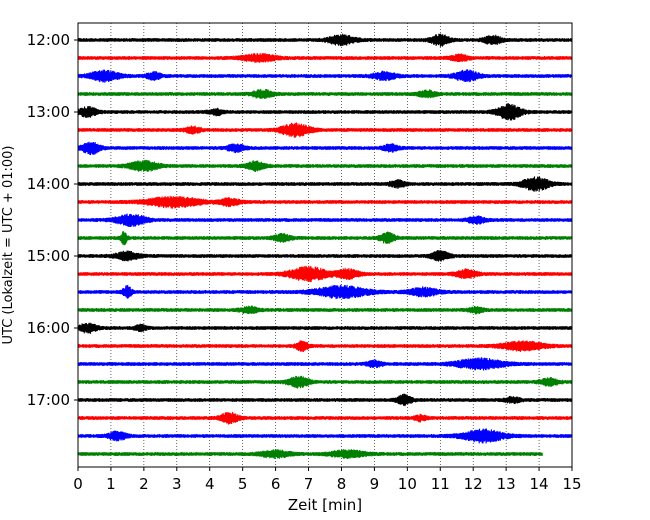  Describe the element at coordinates (48, 256) in the screenshot. I see `y-tick-label: 15:00` at that location.